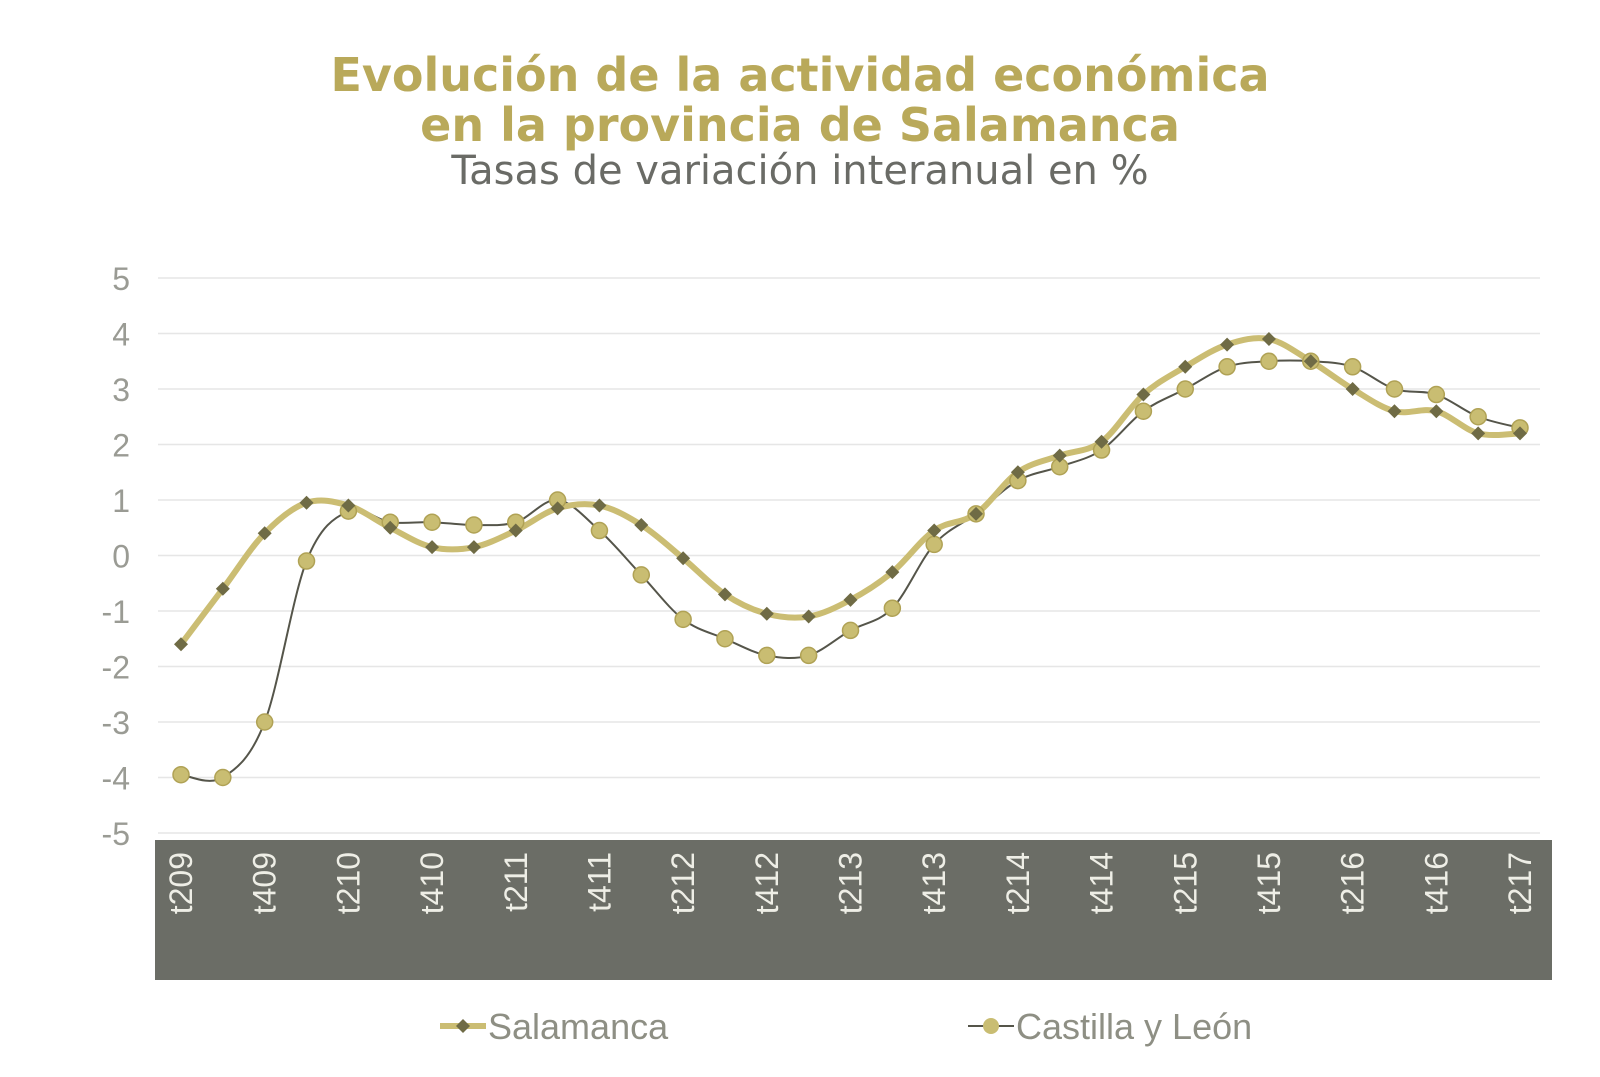  I want to click on chart-subtitle: Tasas de variación interanual en %, so click(800, 171).